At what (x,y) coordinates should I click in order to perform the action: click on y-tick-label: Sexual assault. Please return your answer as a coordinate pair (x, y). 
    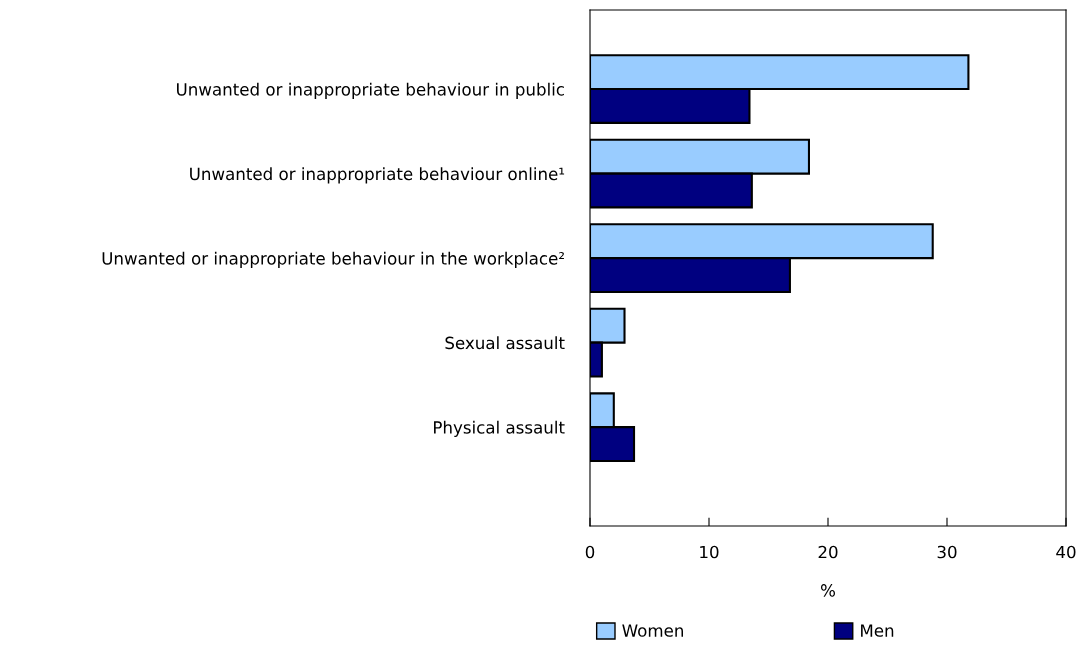
    Looking at the image, I should click on (505, 343).